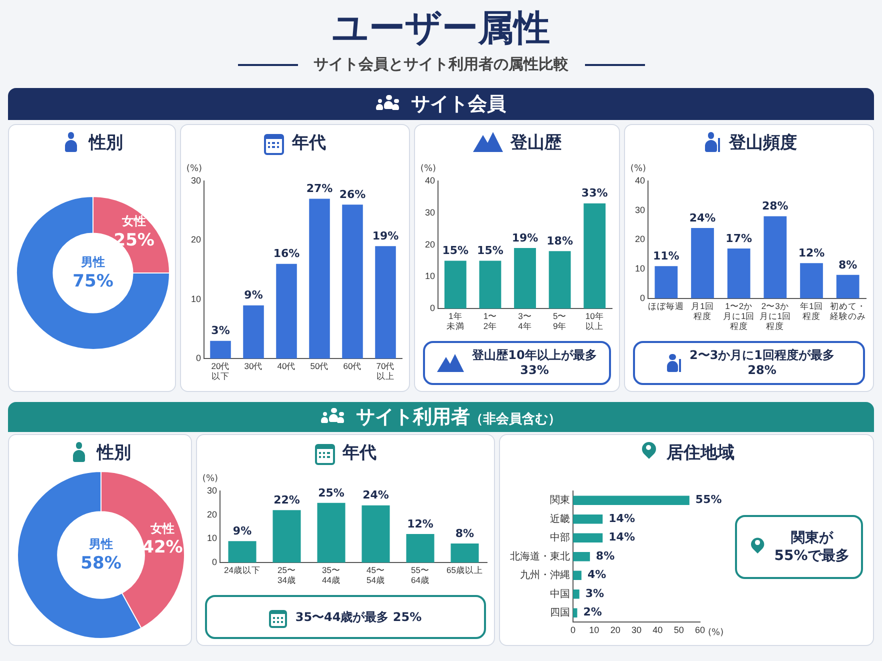 Image resolution: width=882 pixels, height=661 pixels. What do you see at coordinates (560, 613) in the screenshot?
I see `y-tick-label: 四国` at bounding box center [560, 613].